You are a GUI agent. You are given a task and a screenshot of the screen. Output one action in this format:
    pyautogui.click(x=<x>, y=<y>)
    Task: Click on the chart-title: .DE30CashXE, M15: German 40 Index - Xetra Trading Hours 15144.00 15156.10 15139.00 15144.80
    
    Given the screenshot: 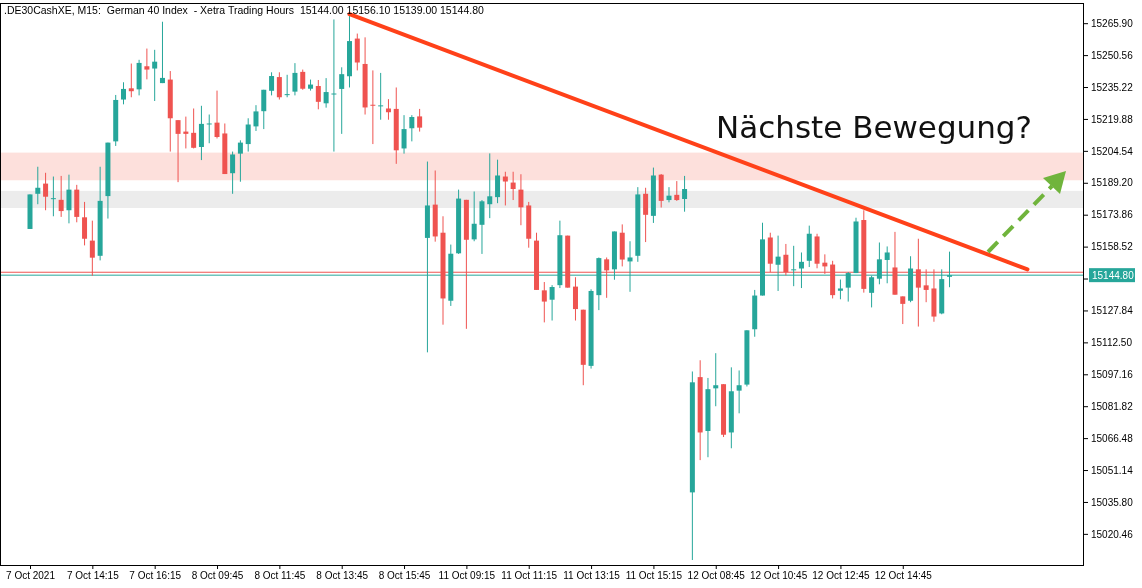 What is the action you would take?
    pyautogui.click(x=244, y=10)
    